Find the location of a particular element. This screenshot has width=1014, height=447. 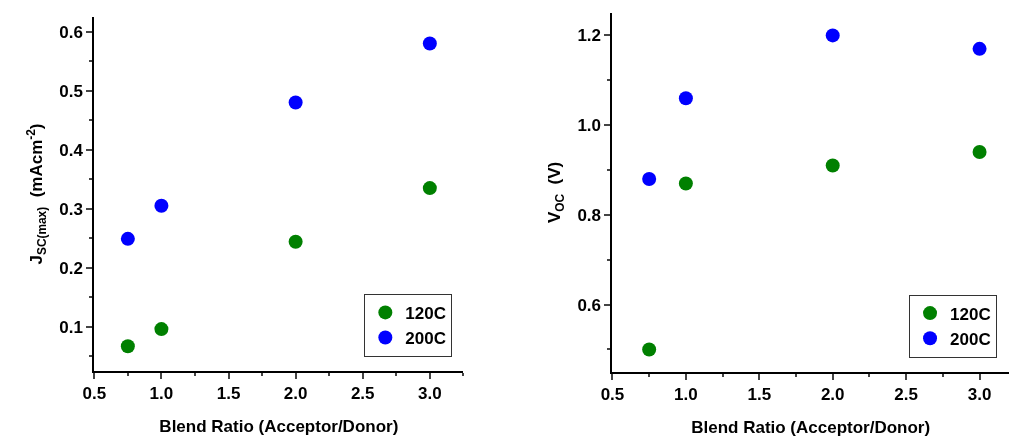

y-tick-label: 0.4 is located at coordinates (71, 150).